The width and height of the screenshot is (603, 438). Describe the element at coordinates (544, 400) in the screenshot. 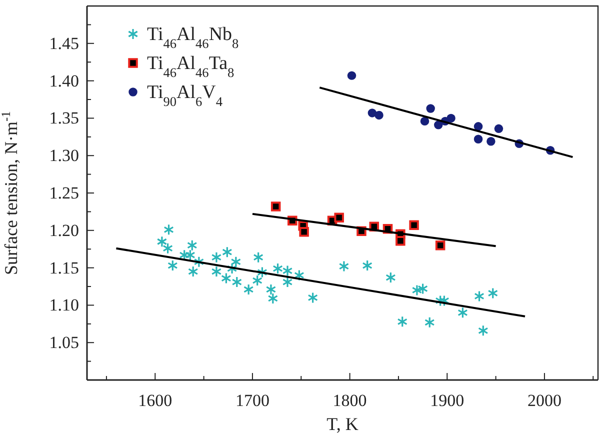

I see `x-tick-label: 2000` at that location.